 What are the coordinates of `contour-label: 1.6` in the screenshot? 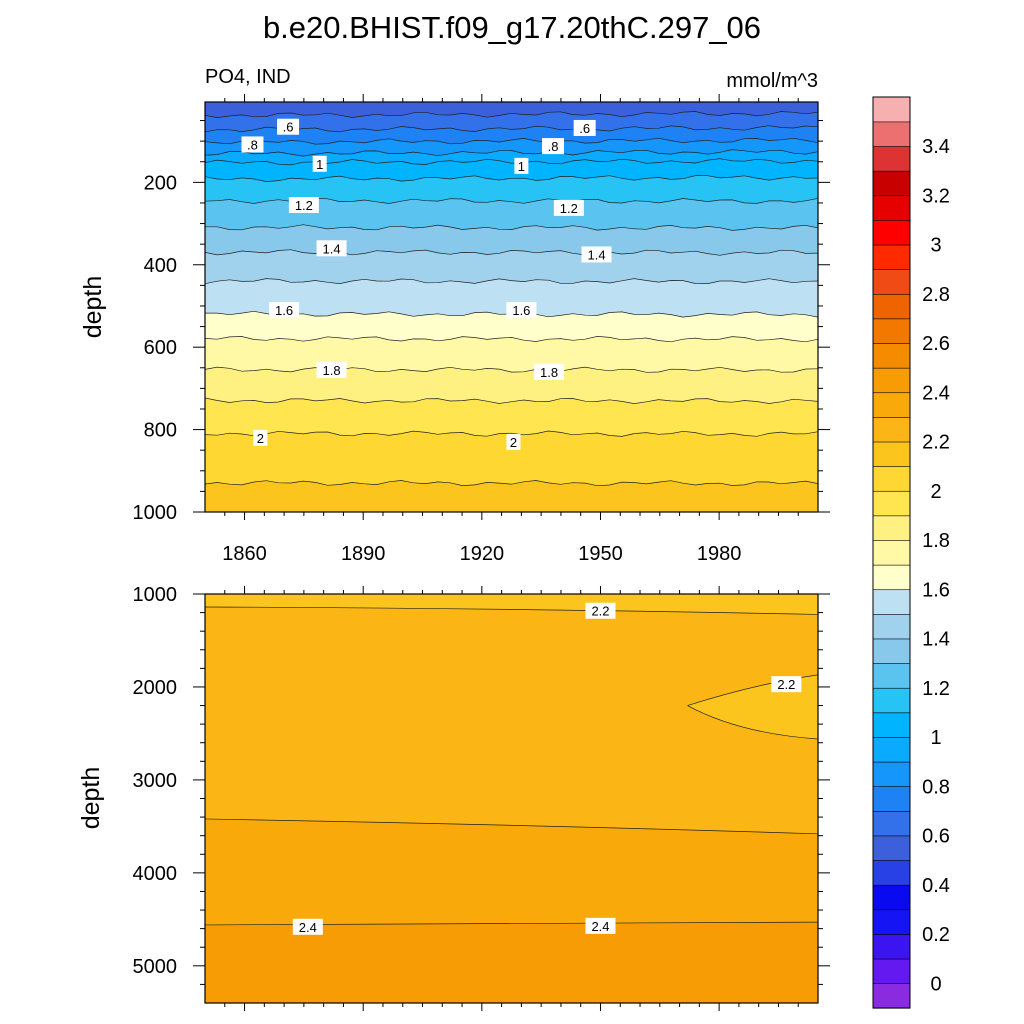 It's located at (284, 310).